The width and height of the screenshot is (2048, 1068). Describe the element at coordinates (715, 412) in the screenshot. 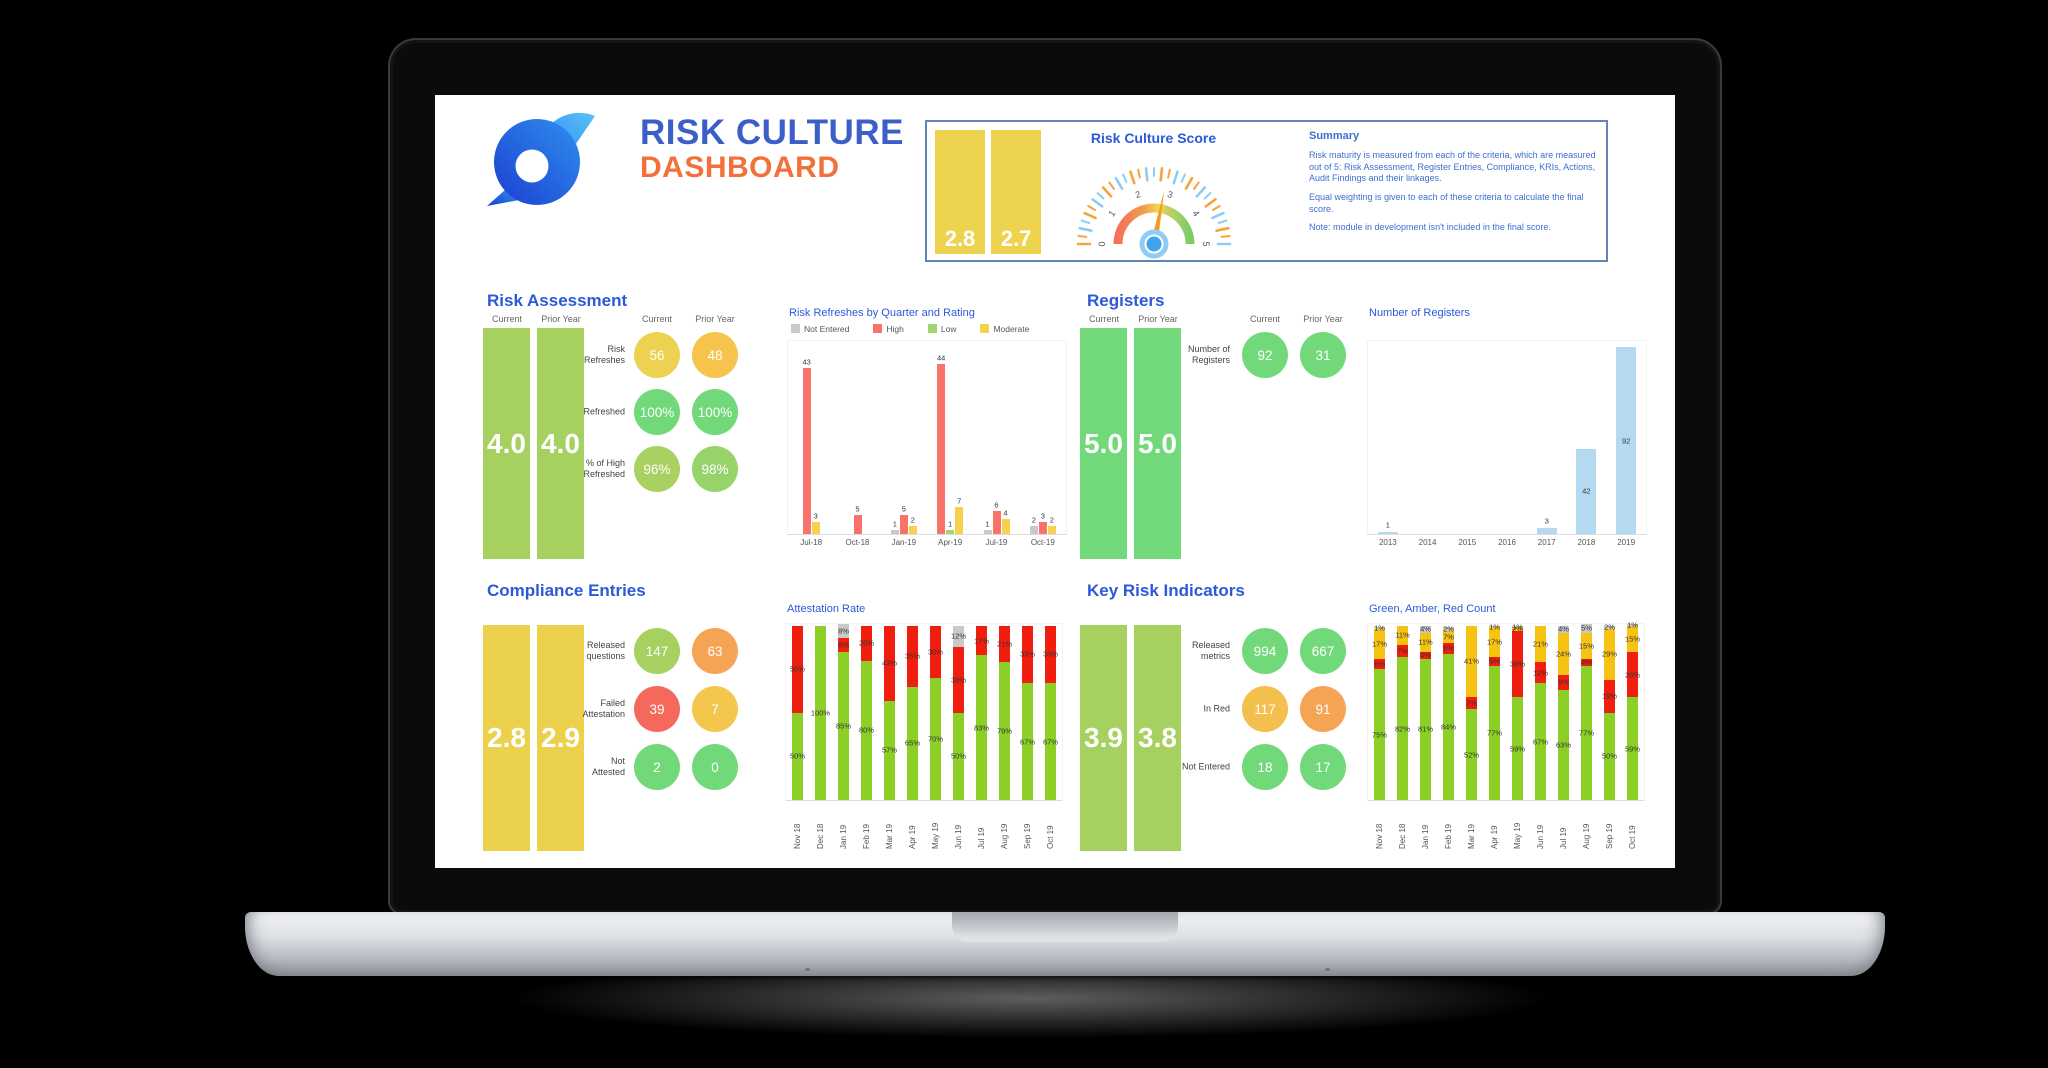

I see `stat-circle: 100%` at that location.